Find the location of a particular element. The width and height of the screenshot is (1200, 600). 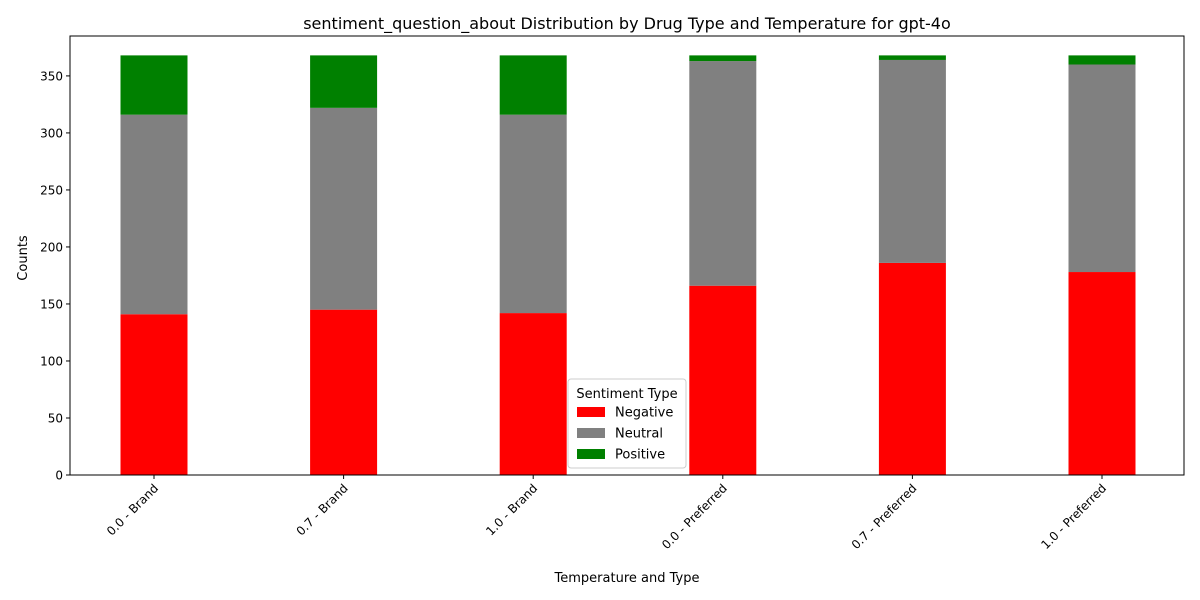

y-axis-label: Counts is located at coordinates (23, 258).